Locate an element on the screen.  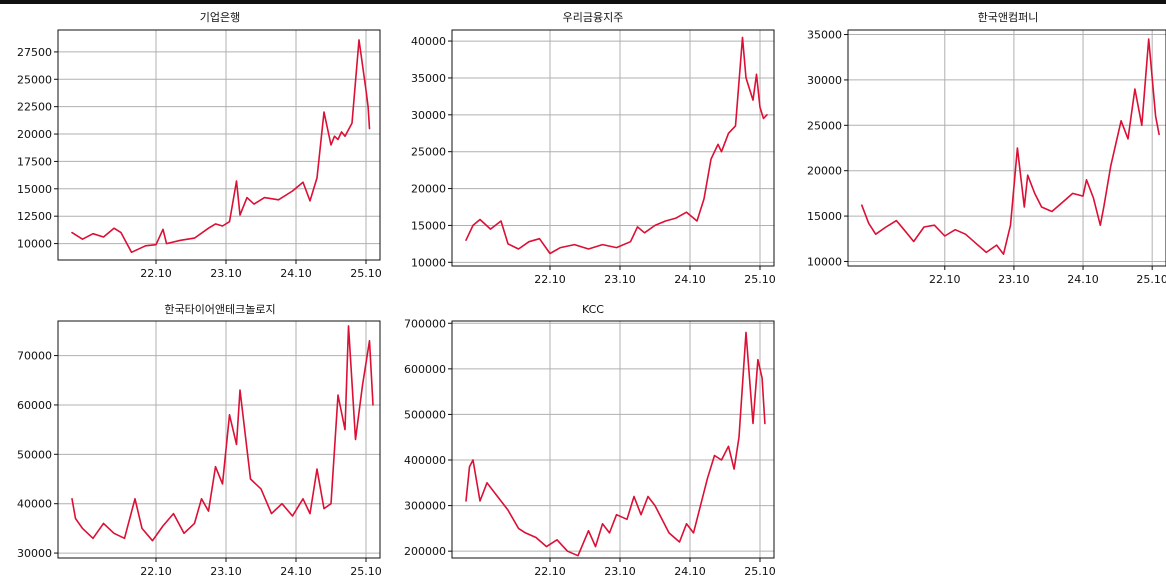
y-tick-label: 50000 is located at coordinates (34, 454).